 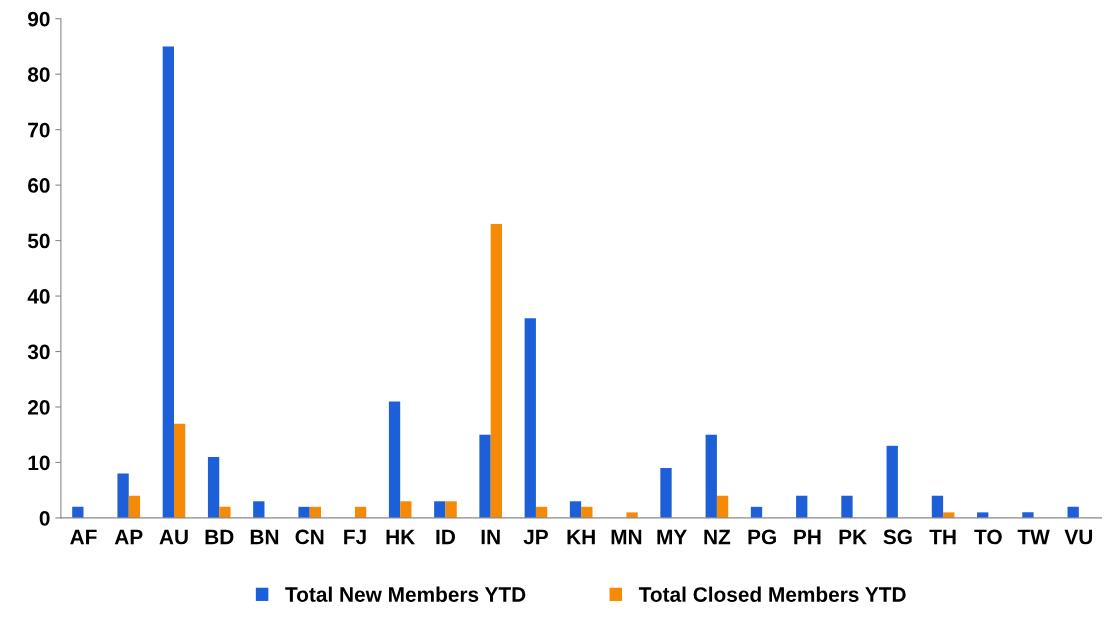 I want to click on x-tick-label: FJ, so click(x=355, y=537).